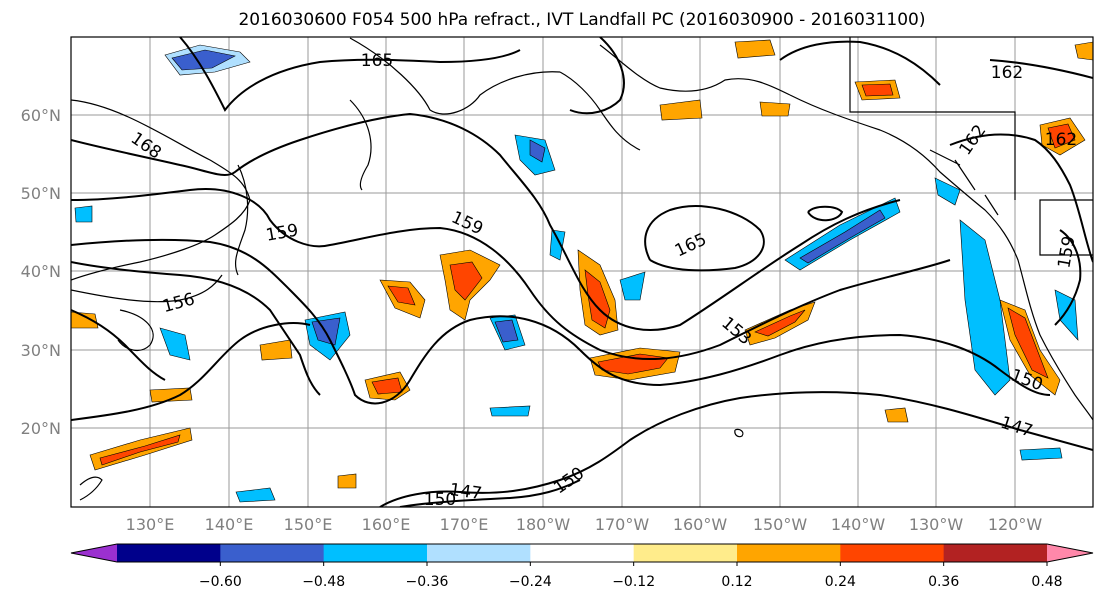 This screenshot has height=601, width=1105. Describe the element at coordinates (323, 582) in the screenshot. I see `colorbar-tick-label: −0.48` at that location.